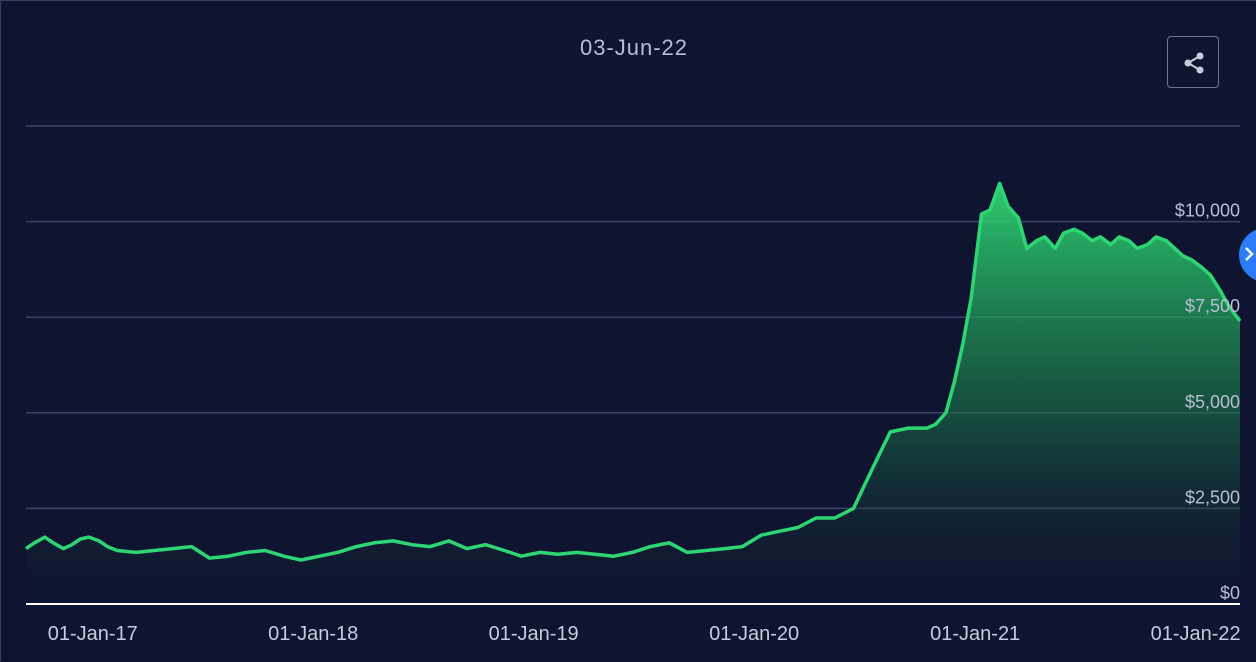 The width and height of the screenshot is (1256, 662). What do you see at coordinates (93, 634) in the screenshot?
I see `x-tick-label: 01-Jan-17` at bounding box center [93, 634].